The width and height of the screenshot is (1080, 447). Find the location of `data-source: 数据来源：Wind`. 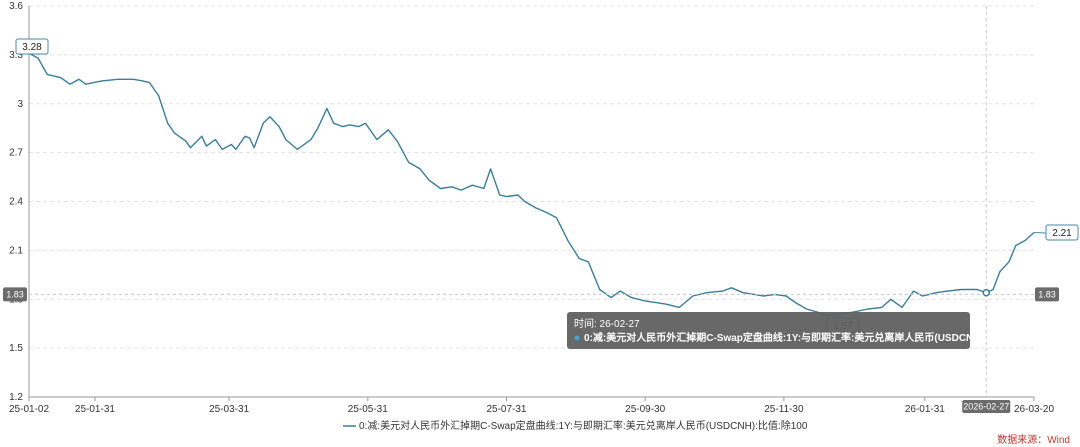

data-source: 数据来源：Wind is located at coordinates (1033, 439).